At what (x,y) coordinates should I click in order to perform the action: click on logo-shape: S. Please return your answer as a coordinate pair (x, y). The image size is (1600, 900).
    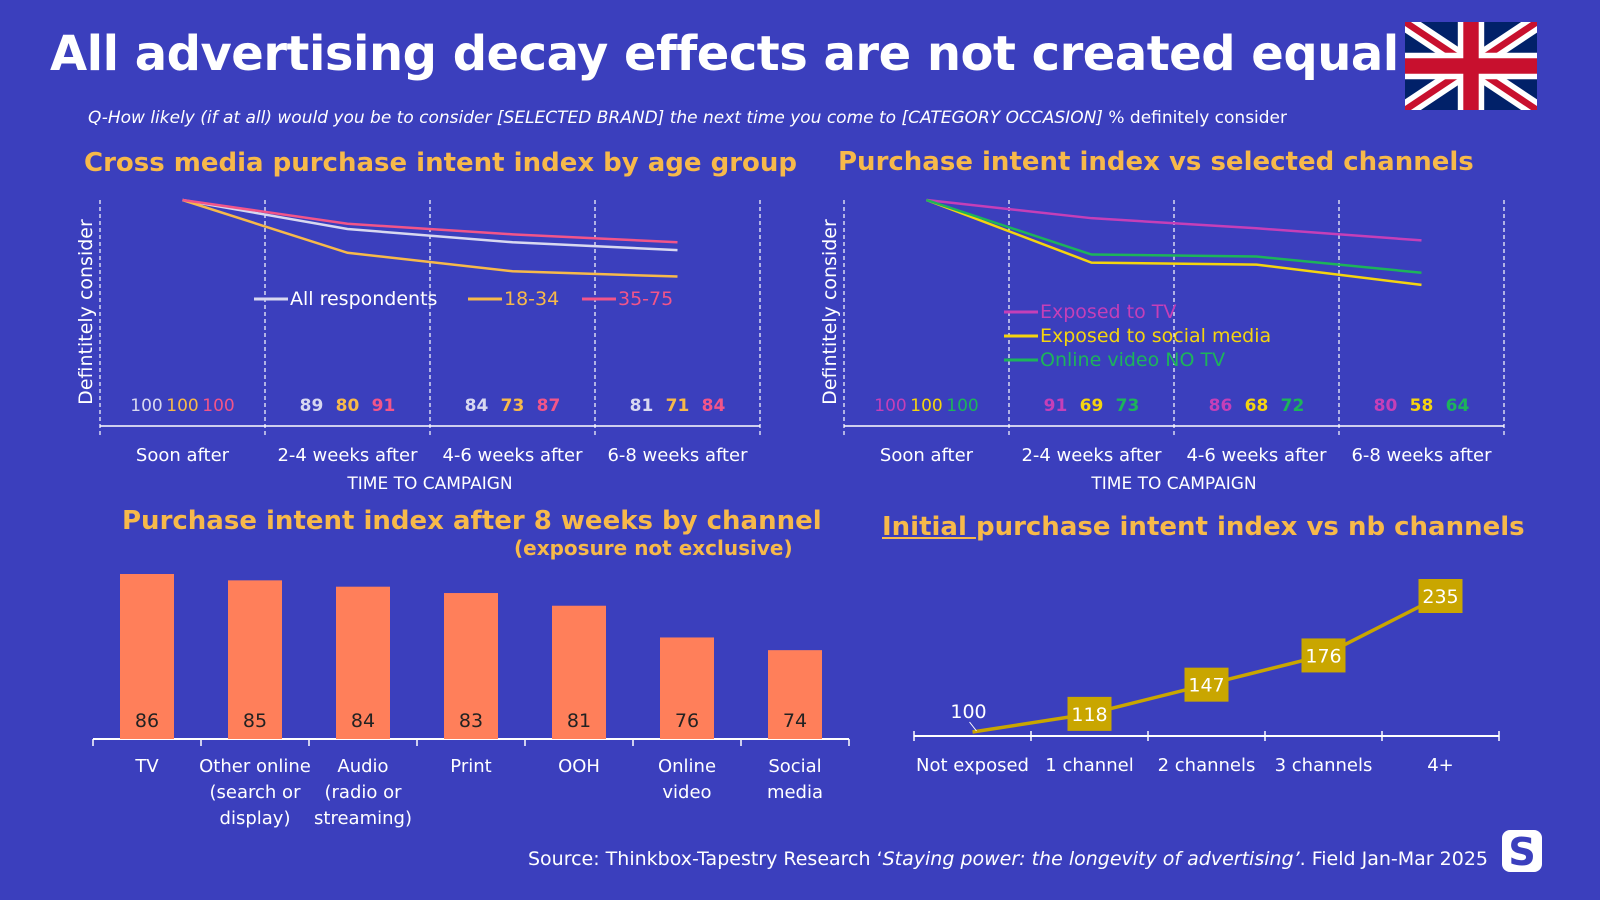
    Looking at the image, I should click on (1522, 852).